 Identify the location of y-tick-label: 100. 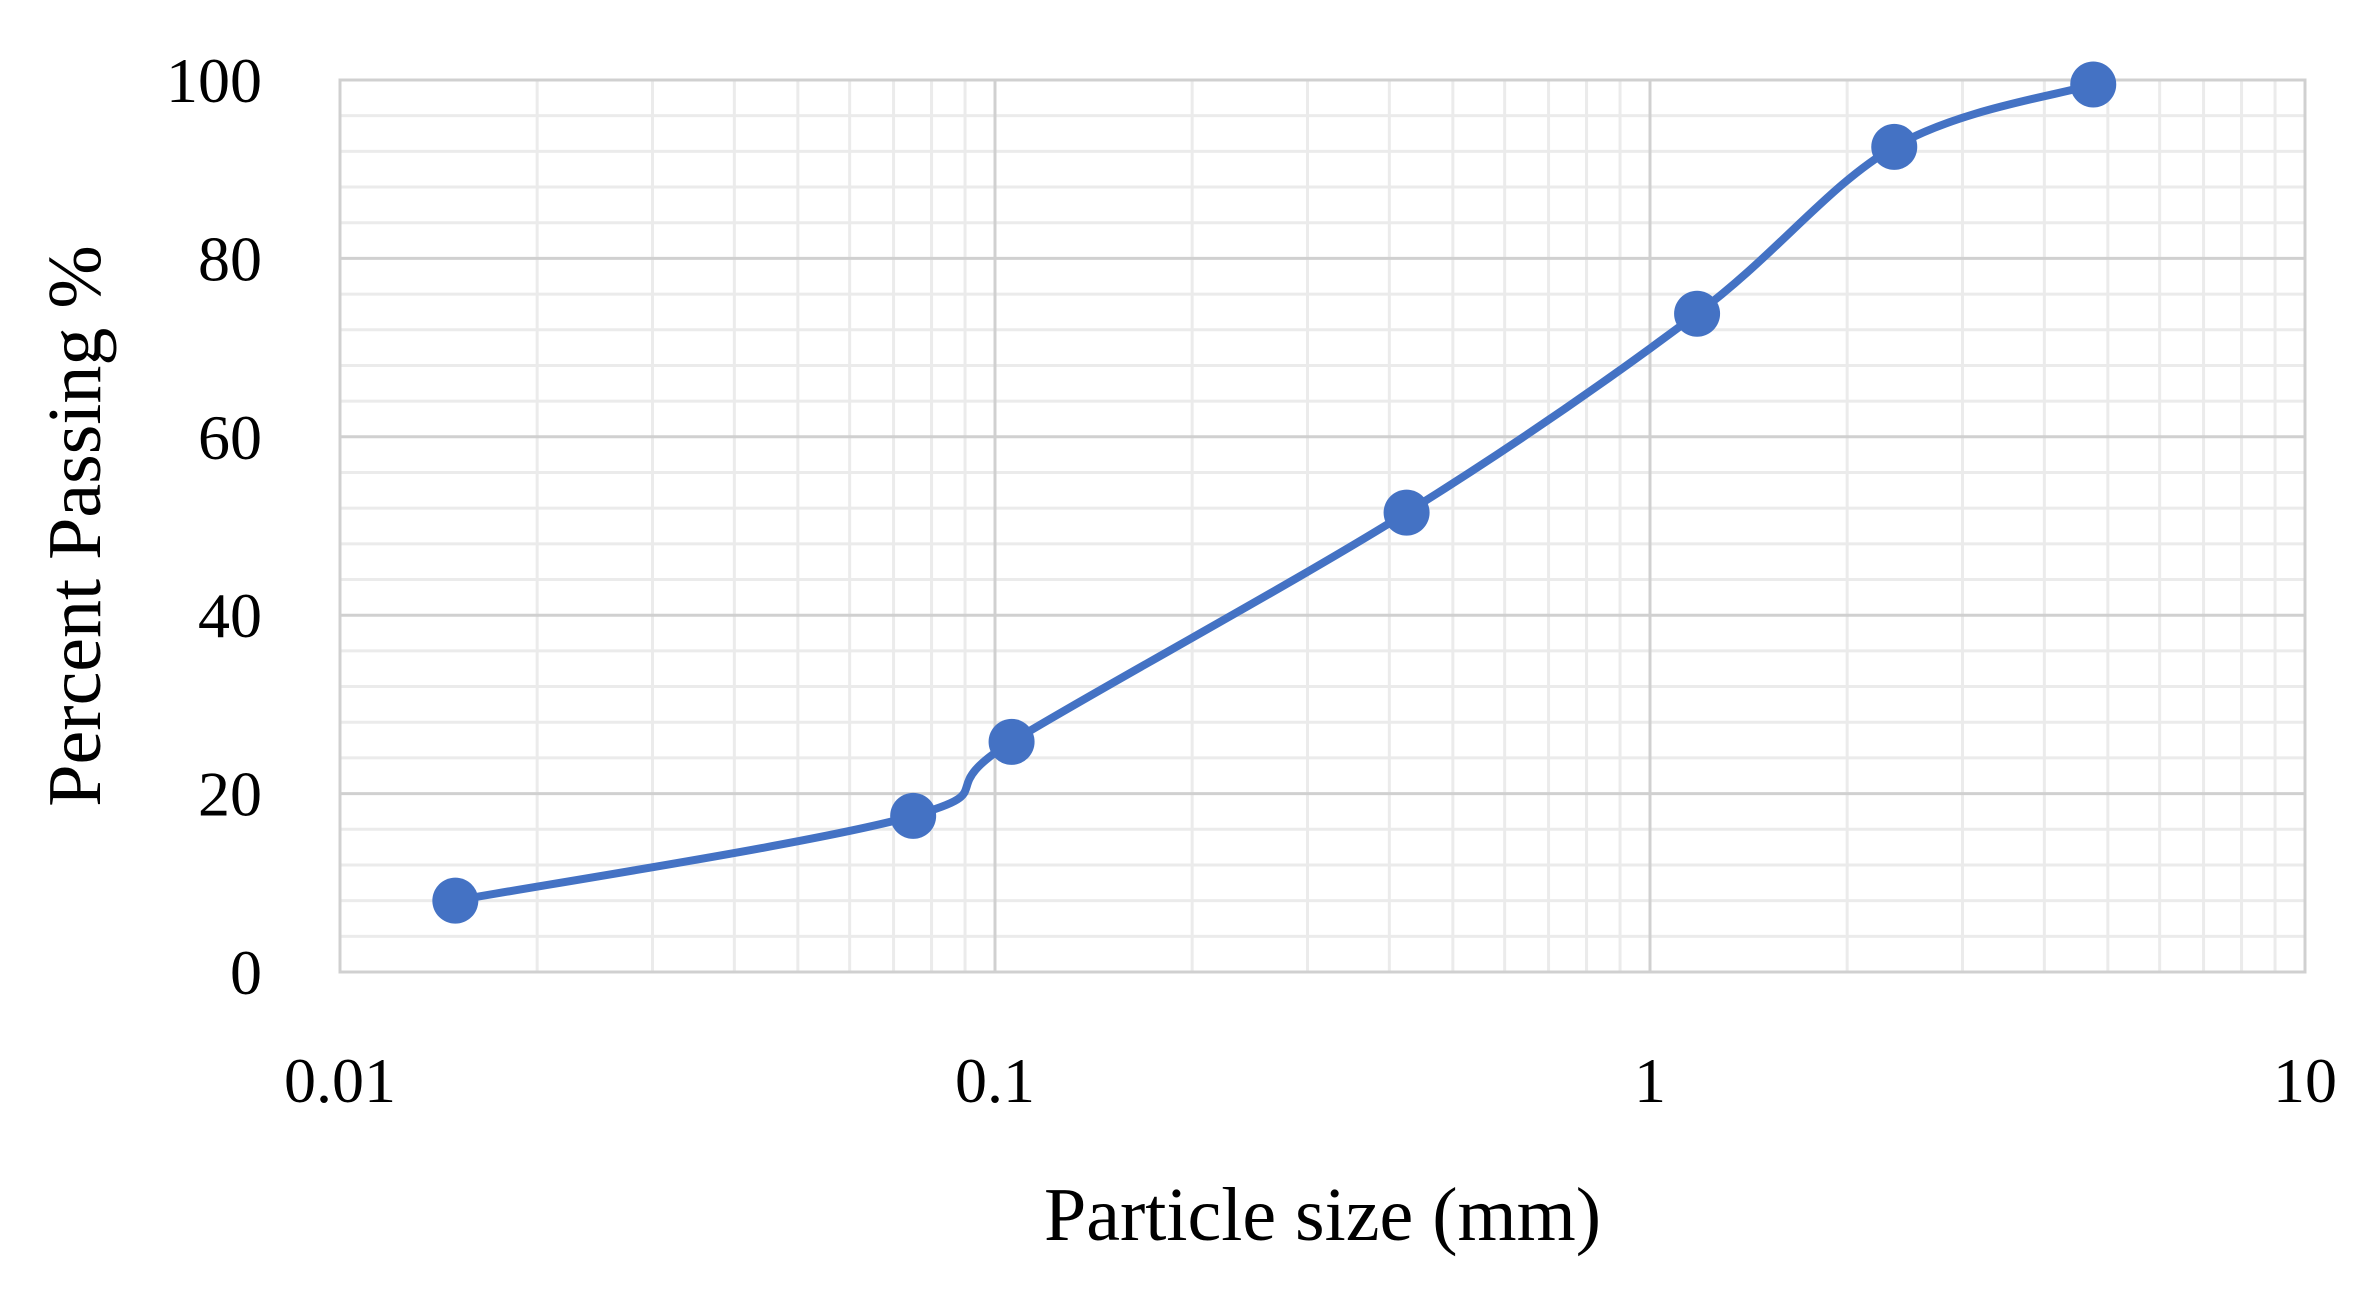
(214, 80).